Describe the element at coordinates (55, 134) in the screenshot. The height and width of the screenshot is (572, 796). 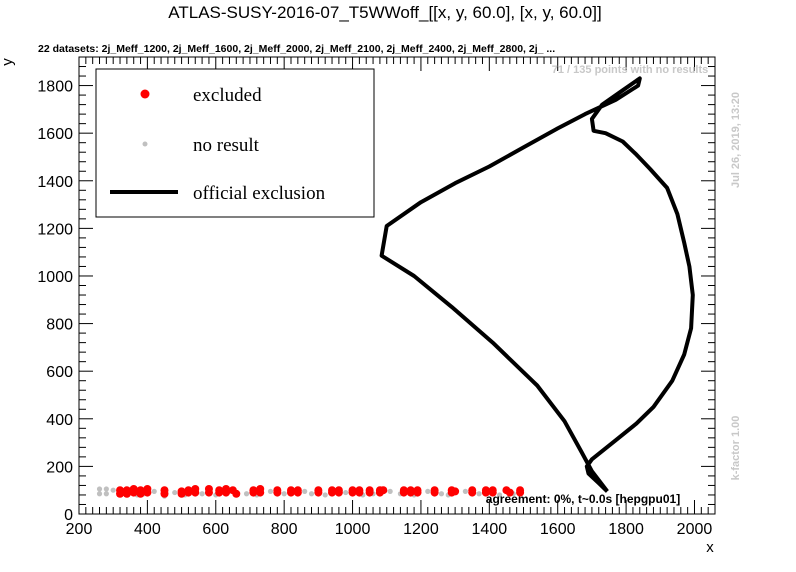
I see `y-tick-label: 1600` at that location.